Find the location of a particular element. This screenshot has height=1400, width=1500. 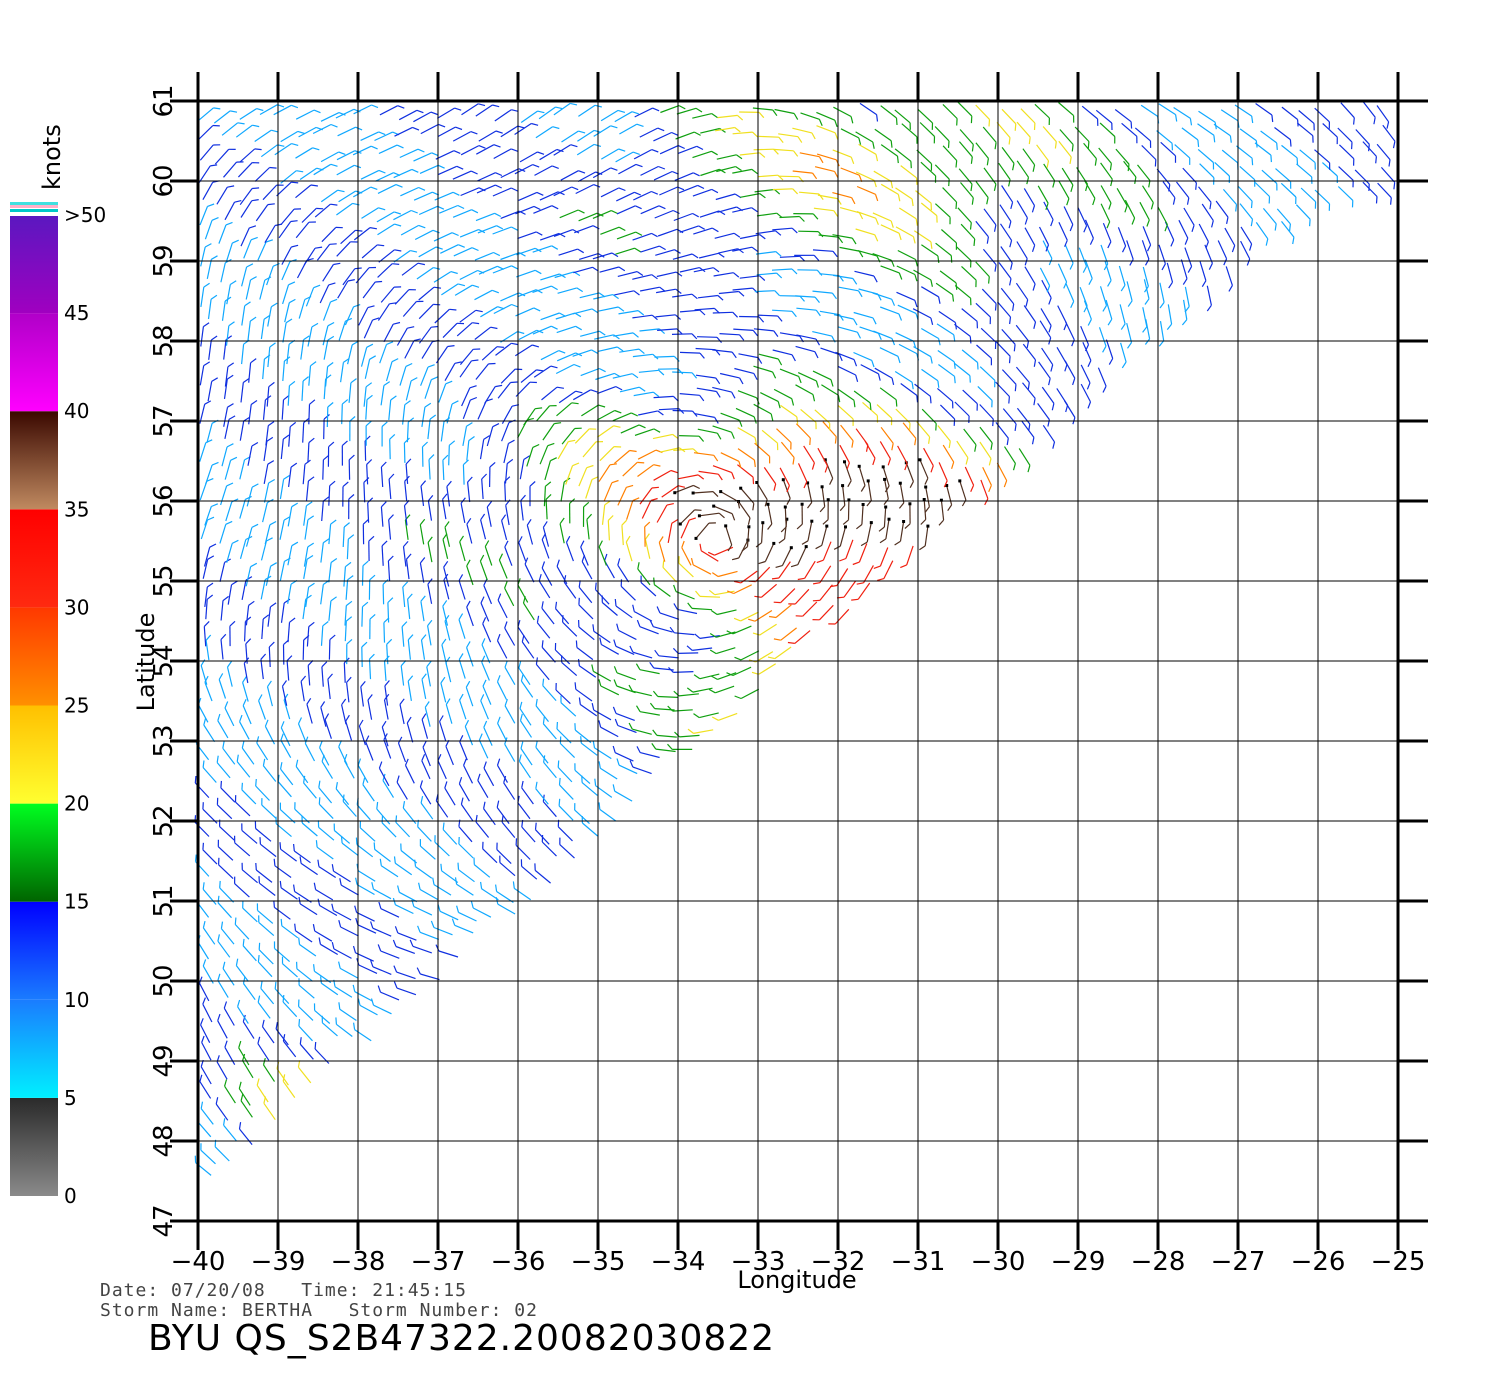

longitude-tick-label: −26 is located at coordinates (1318, 1262).